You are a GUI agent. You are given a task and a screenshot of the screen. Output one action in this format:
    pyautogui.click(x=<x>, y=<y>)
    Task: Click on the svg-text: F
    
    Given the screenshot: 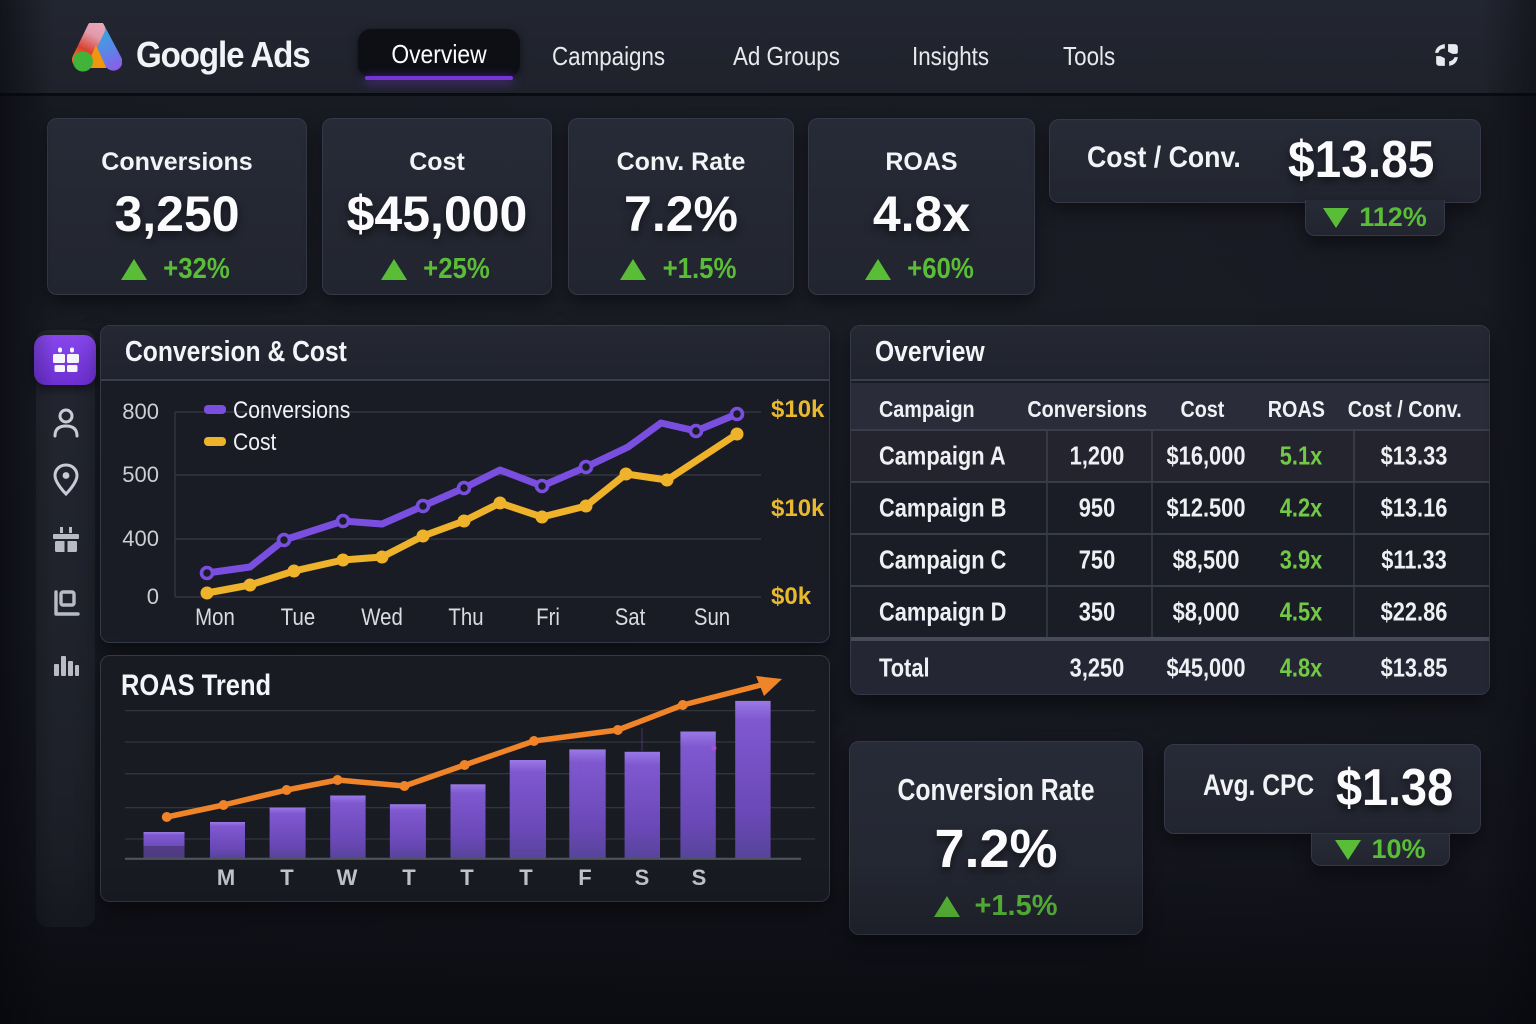 What is the action you would take?
    pyautogui.click(x=584, y=877)
    